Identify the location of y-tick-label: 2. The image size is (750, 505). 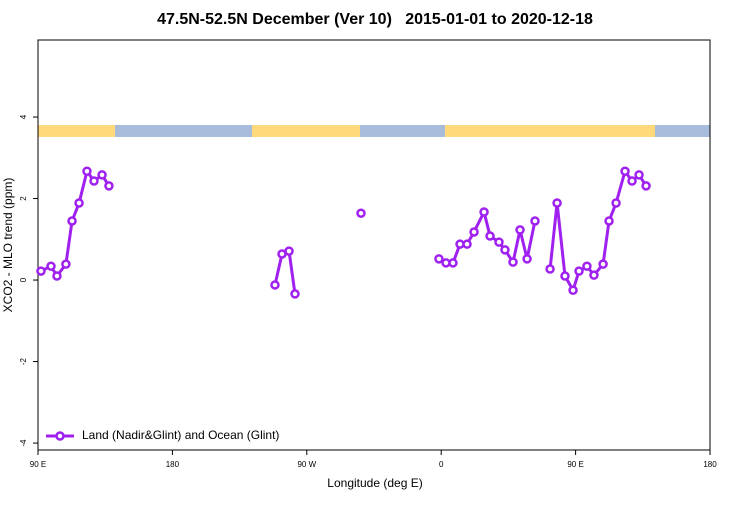
(23, 198).